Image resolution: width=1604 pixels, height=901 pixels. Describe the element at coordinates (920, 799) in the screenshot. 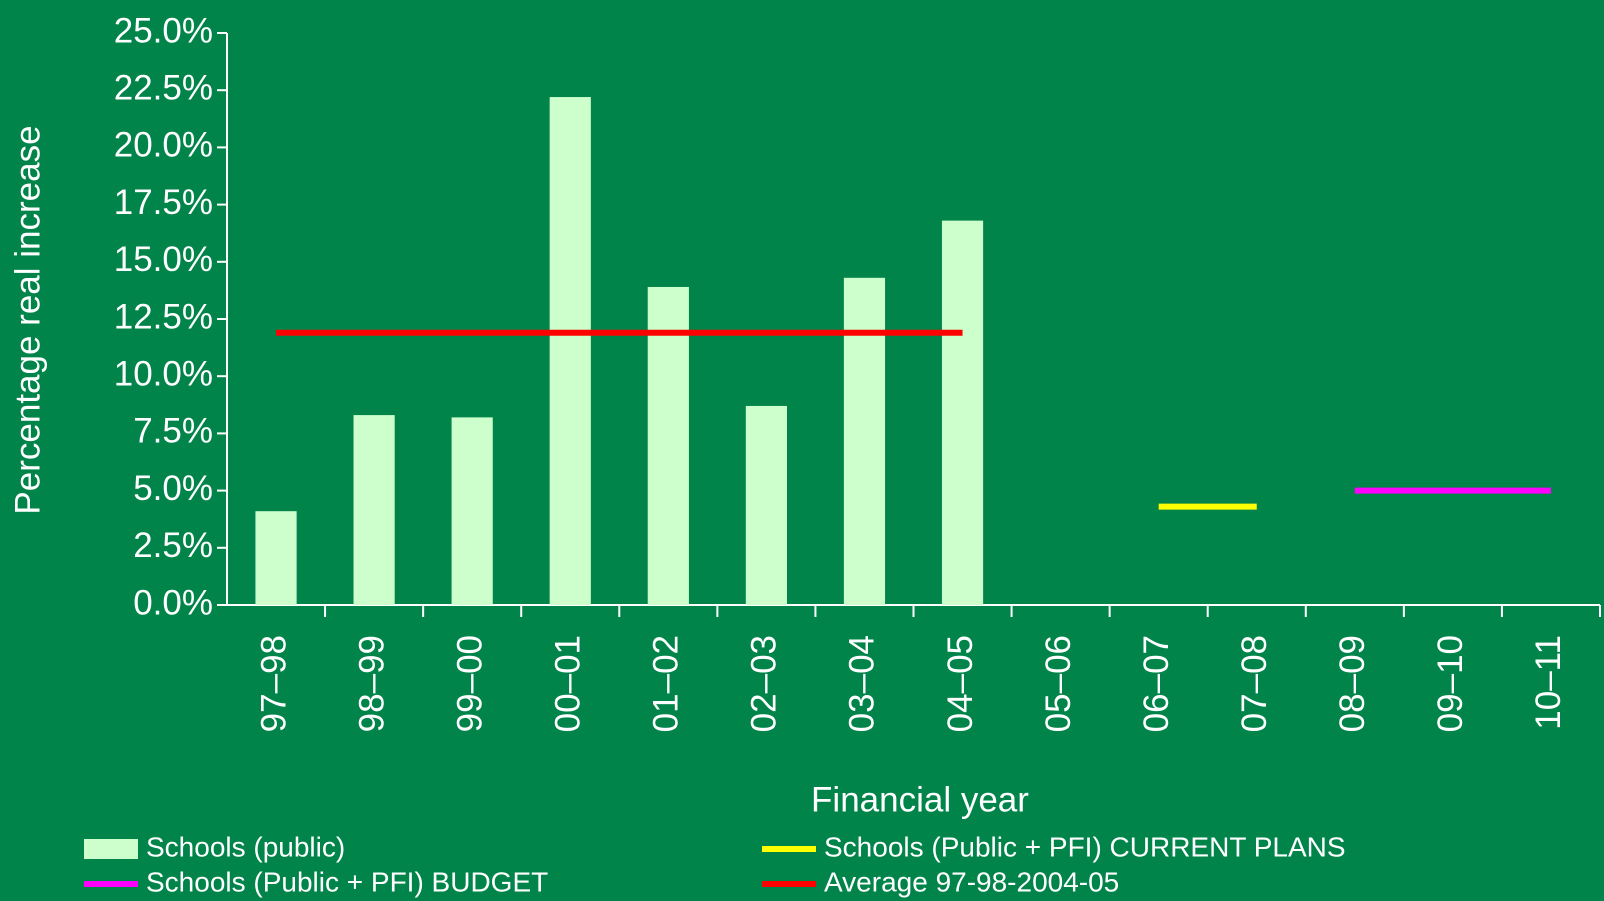

I see `x-axis-title: Financial year` at that location.